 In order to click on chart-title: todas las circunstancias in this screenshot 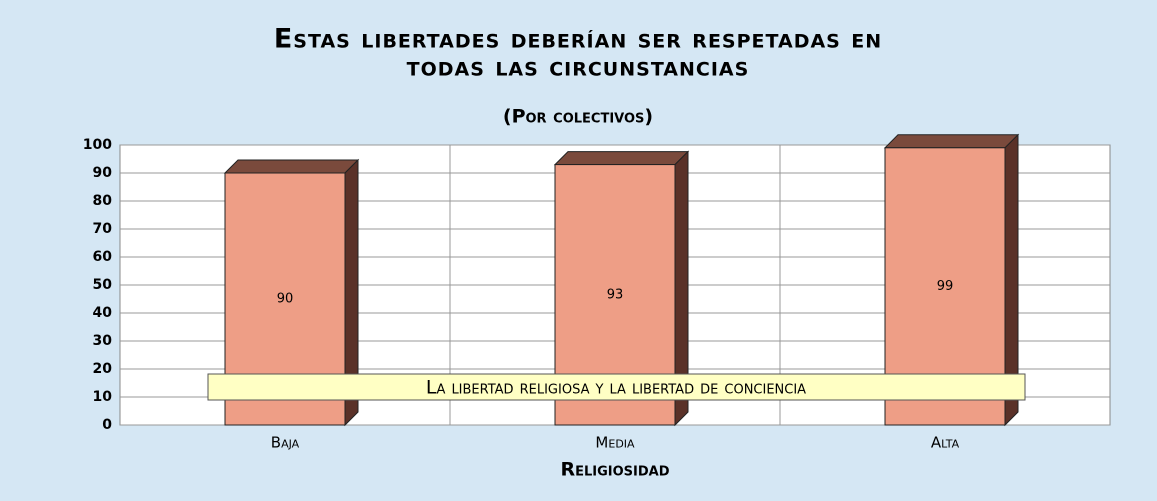, I will do `click(578, 67)`.